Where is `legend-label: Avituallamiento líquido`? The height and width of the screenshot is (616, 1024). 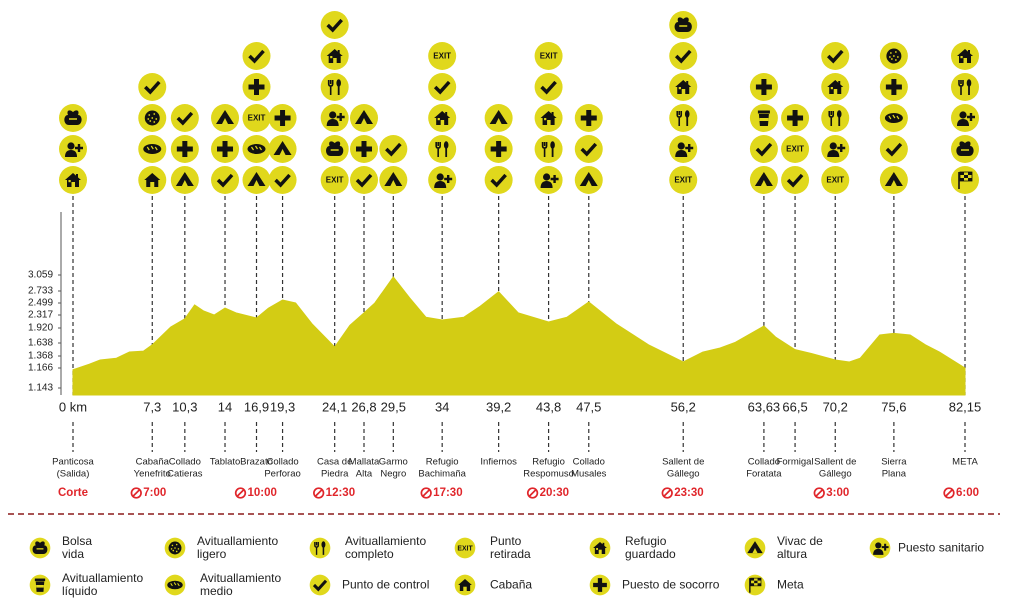 legend-label: Avituallamiento líquido is located at coordinates (103, 584).